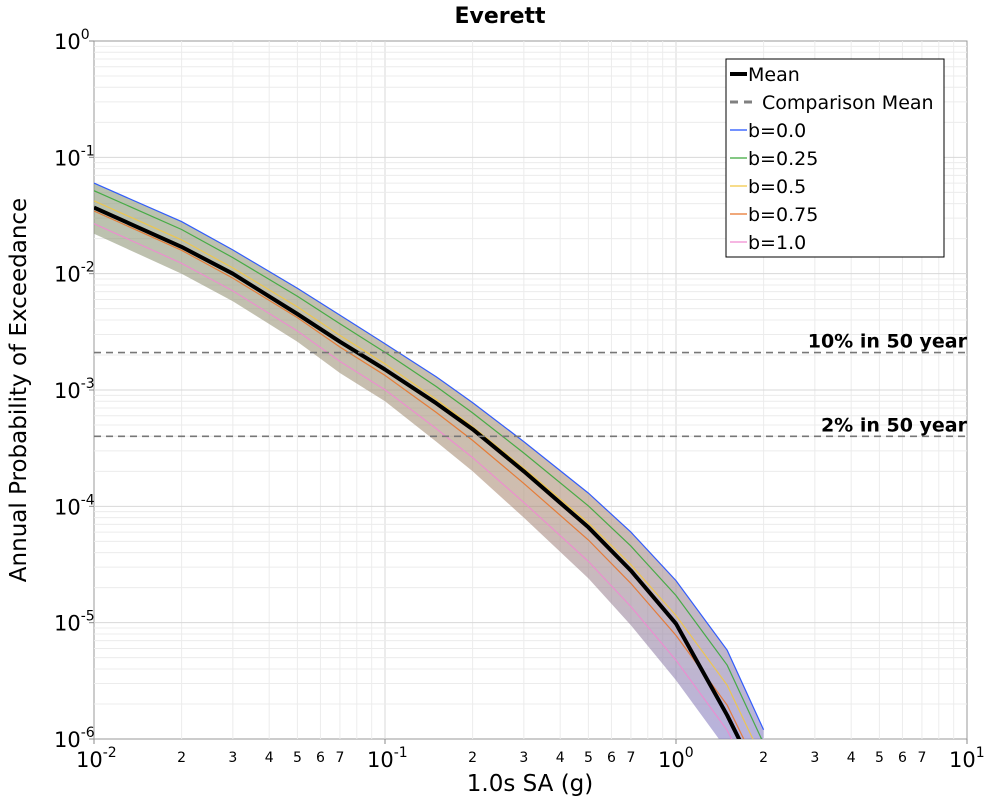 This screenshot has height=800, width=1000. I want to click on legend-entry: b=1.0, so click(768, 243).